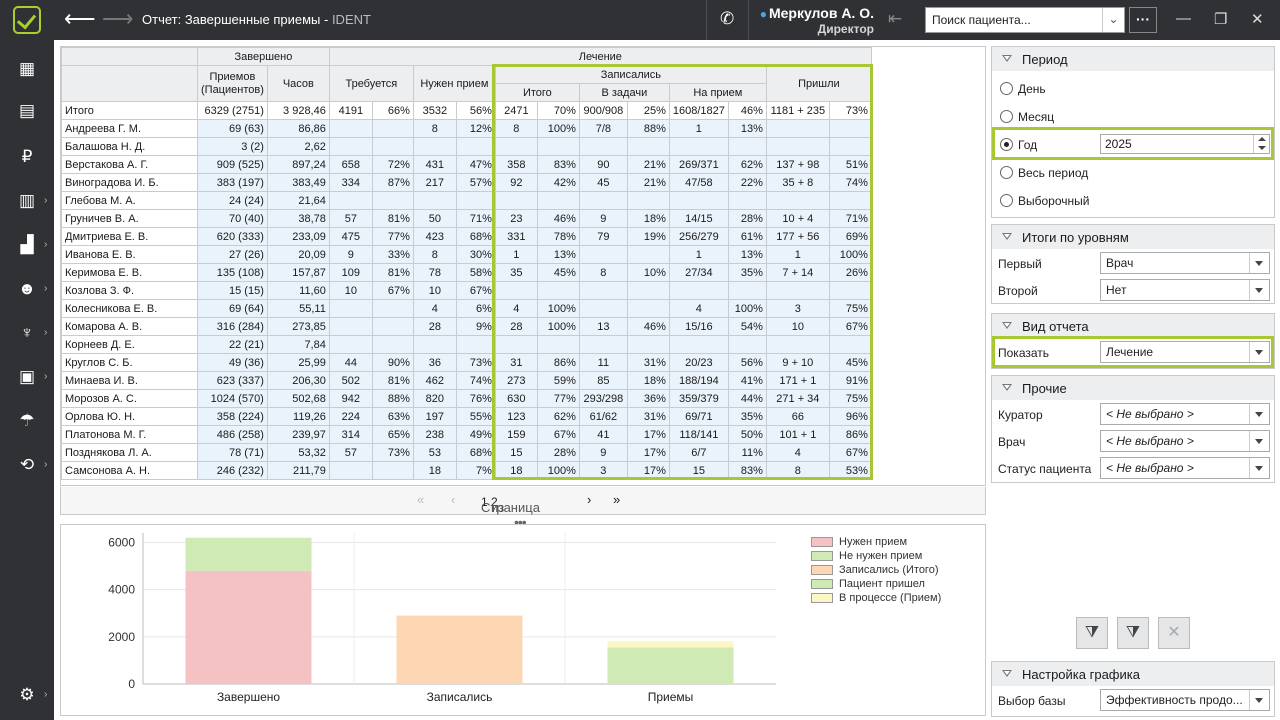 This screenshot has height=720, width=1280. What do you see at coordinates (1185, 144) in the screenshot?
I see `year-spinner: 2025` at bounding box center [1185, 144].